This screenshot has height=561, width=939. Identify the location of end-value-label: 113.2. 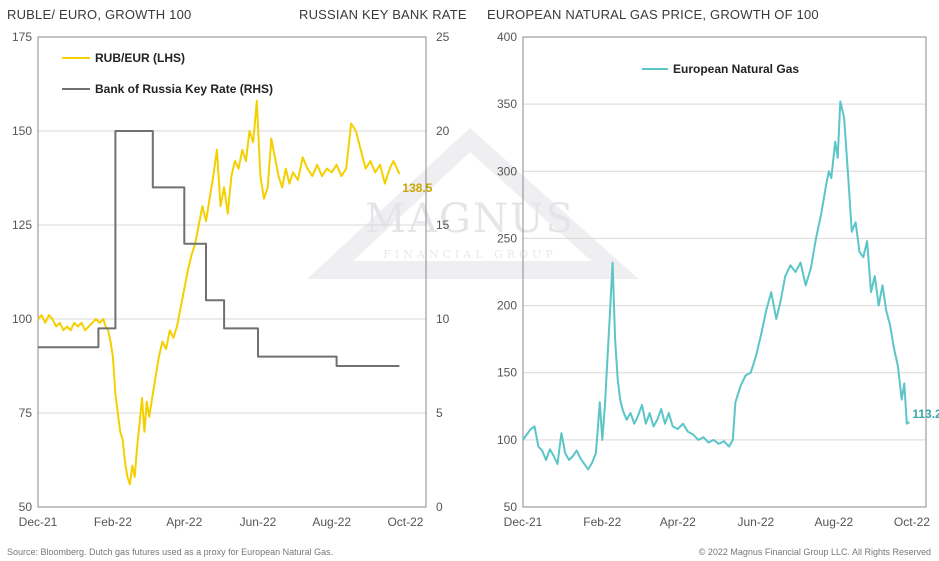
(925, 414).